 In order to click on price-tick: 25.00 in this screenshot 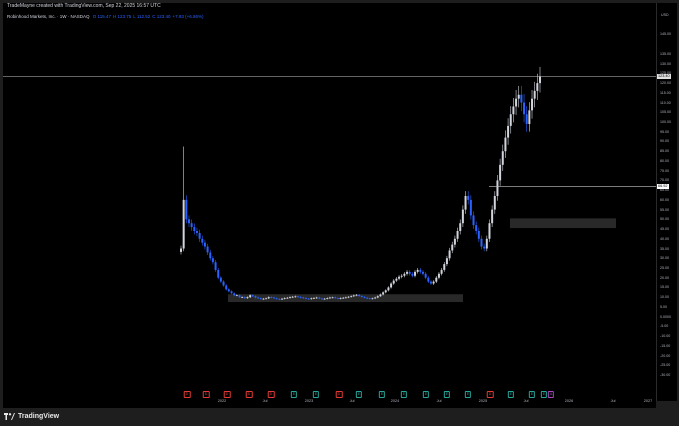, I will do `click(664, 267)`.